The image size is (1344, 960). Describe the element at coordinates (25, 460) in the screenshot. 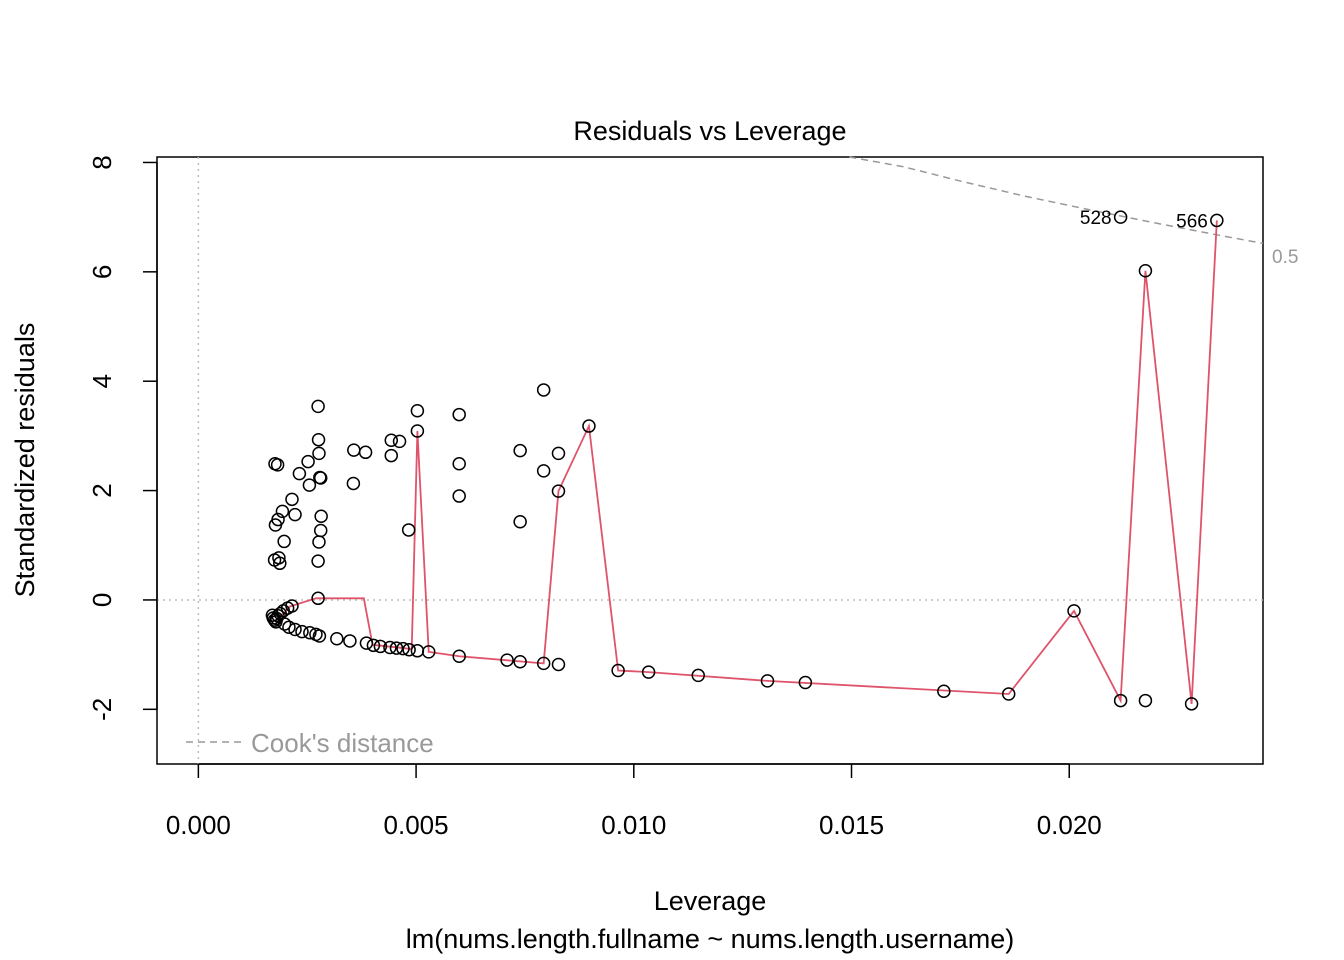

I see `y-axis-label: Standardized residuals` at that location.